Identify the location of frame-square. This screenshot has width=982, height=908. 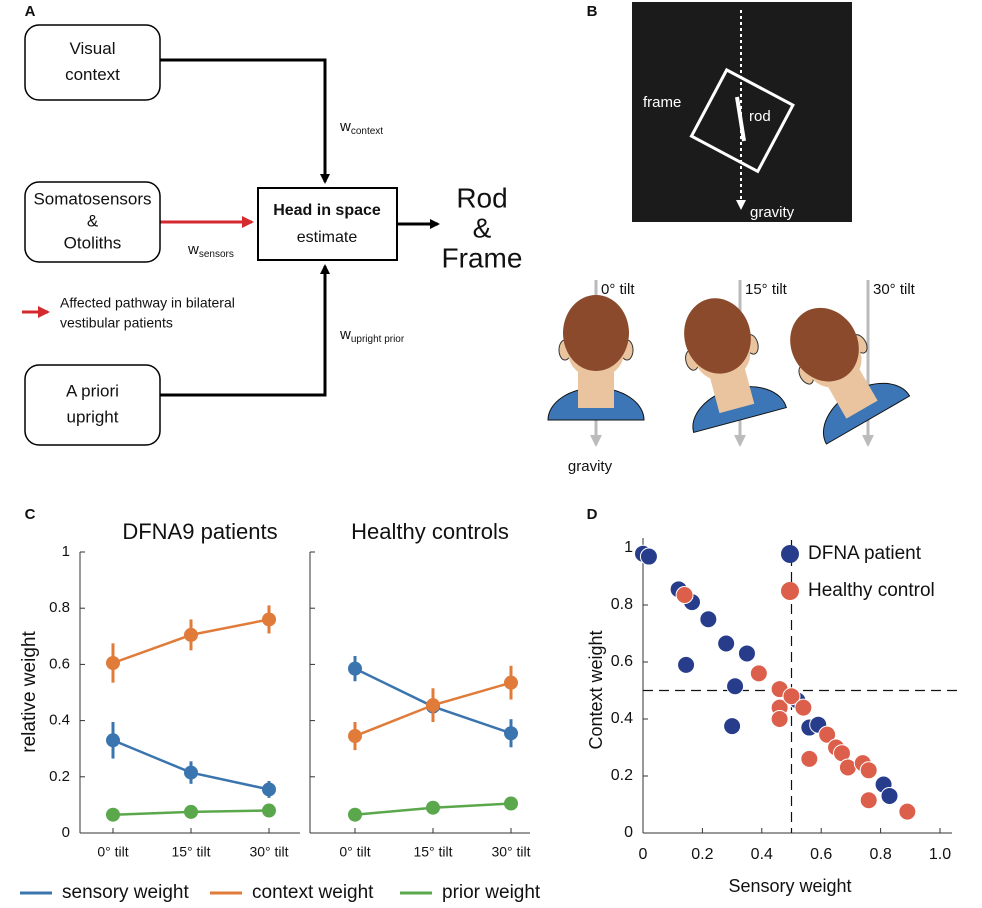
(742, 120).